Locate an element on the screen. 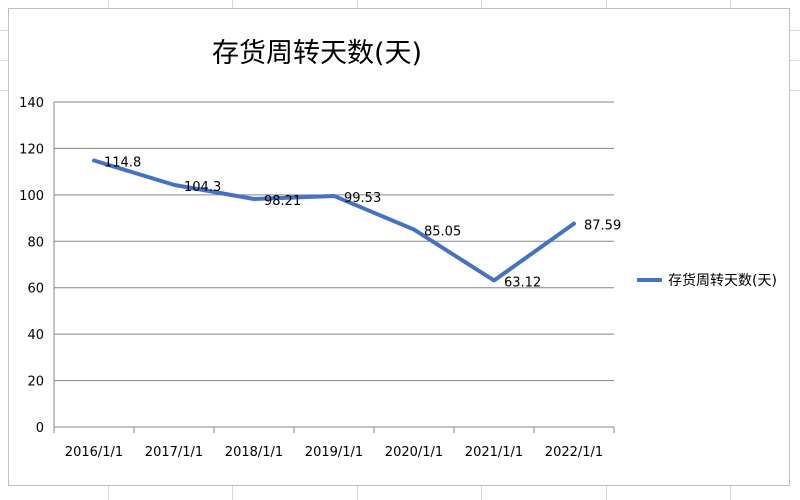 The height and width of the screenshot is (500, 800). data-label: 114.8 is located at coordinates (122, 163).